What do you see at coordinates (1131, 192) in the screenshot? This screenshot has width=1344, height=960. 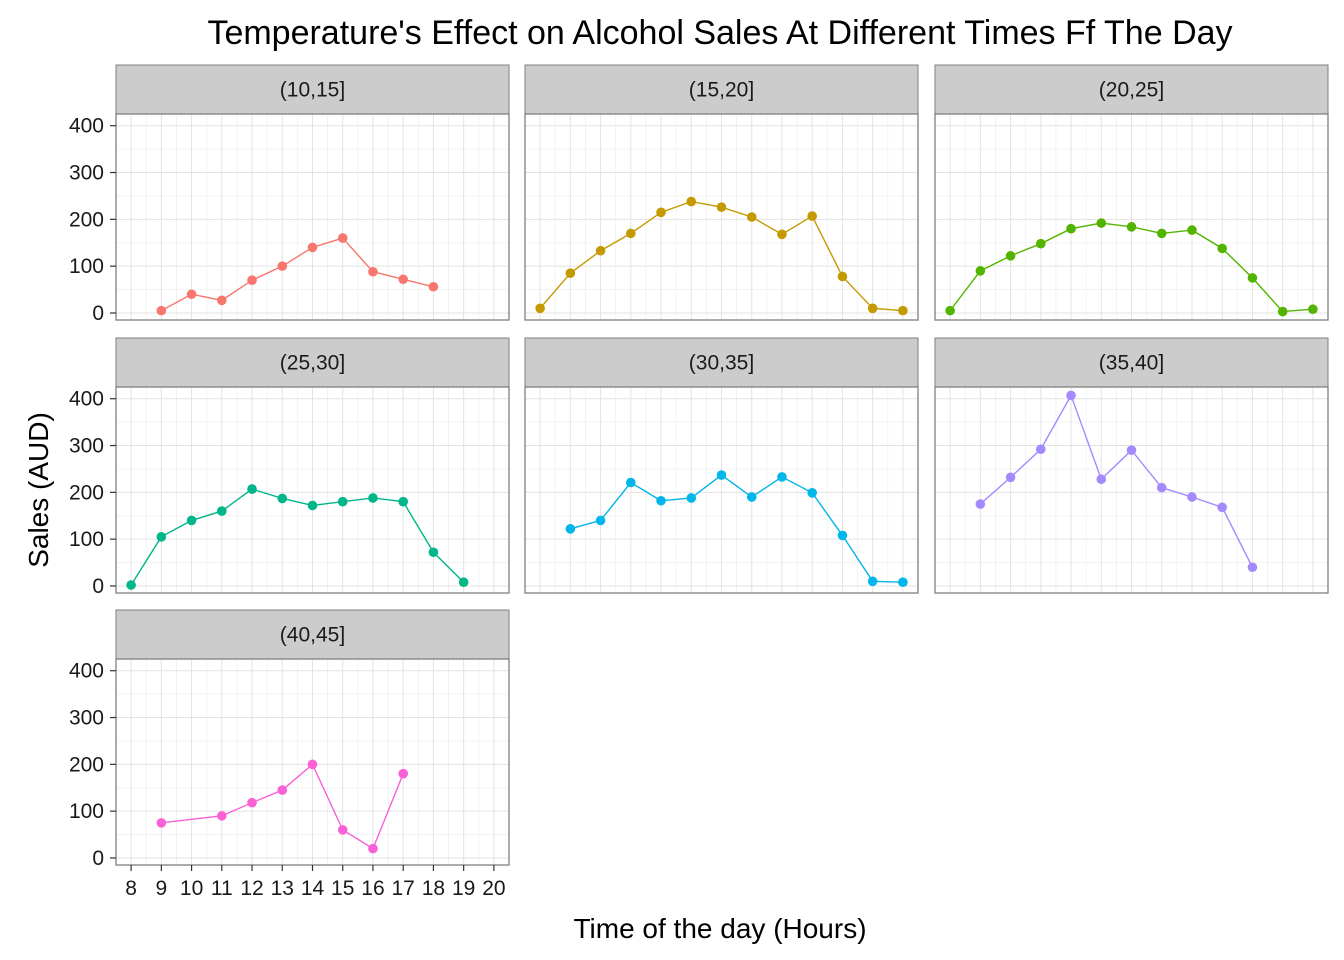 I see `facet-panel: (20,25]` at bounding box center [1131, 192].